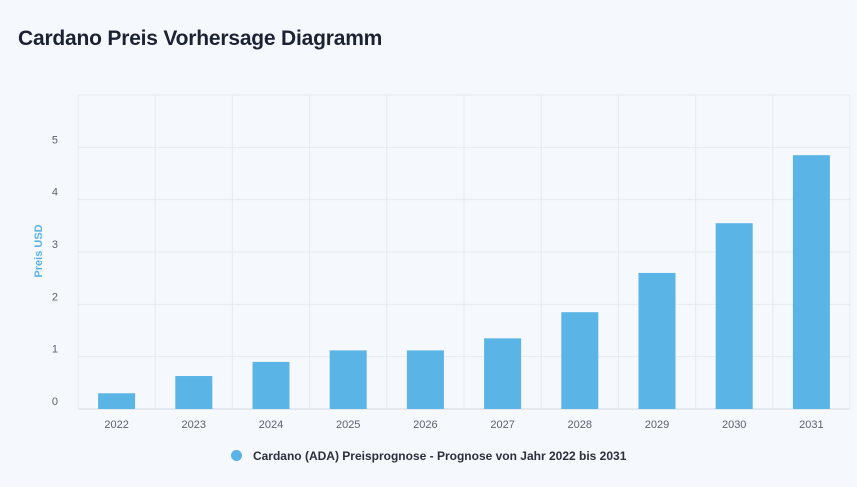  Describe the element at coordinates (236, 455) in the screenshot. I see `legend-swatch` at that location.